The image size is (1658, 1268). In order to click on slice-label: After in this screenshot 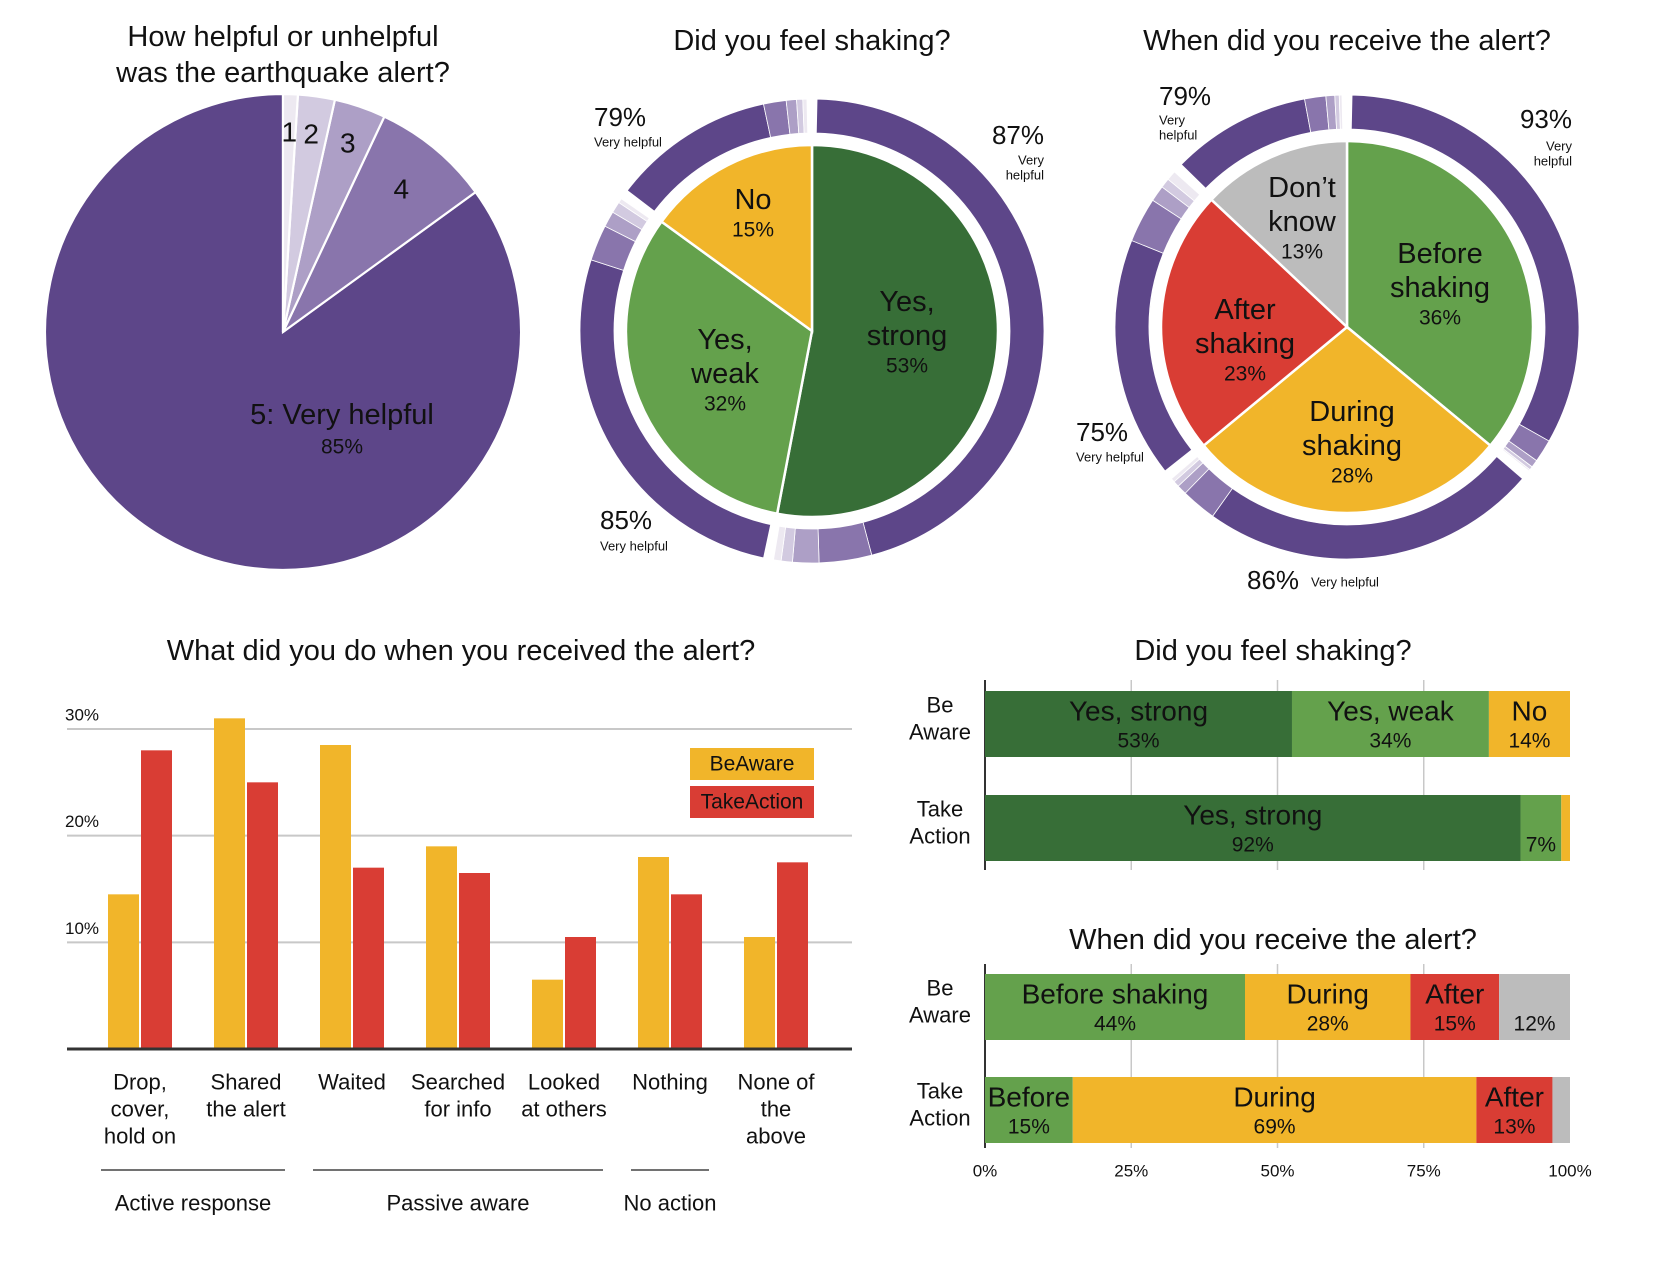, I will do `click(1245, 310)`.